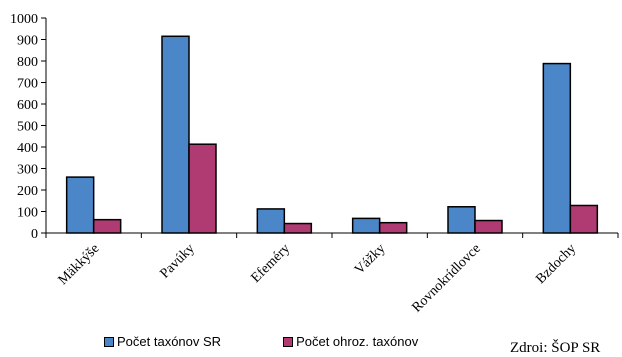  I want to click on legend: Počet taxónov SR Počet ohroz. taxónov, so click(292, 341).